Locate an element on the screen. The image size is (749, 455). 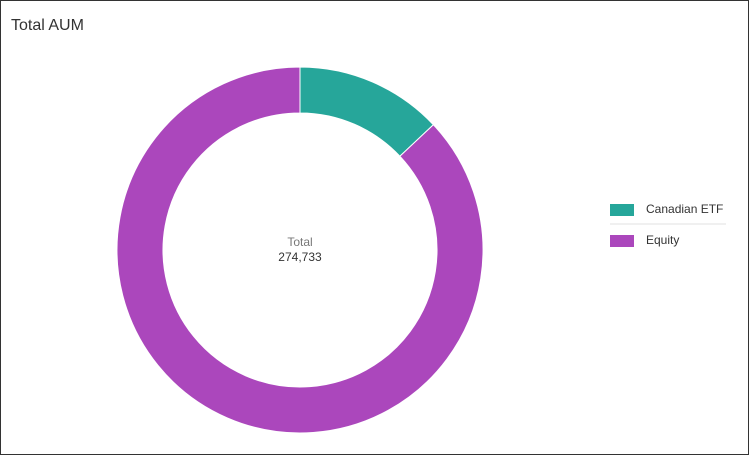
center-label: Total is located at coordinates (299, 242).